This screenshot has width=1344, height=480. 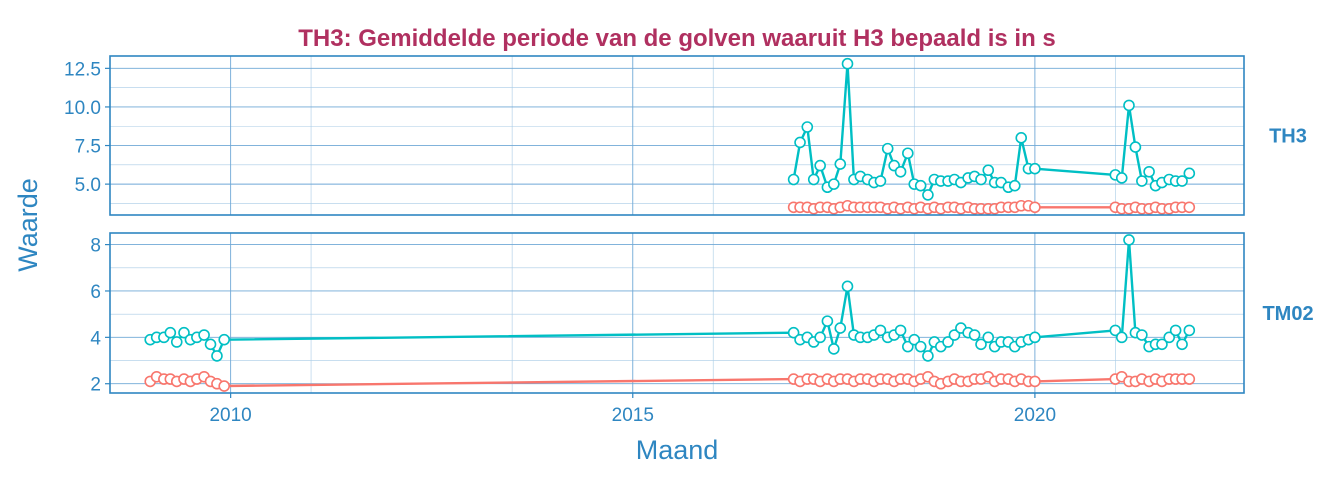 I want to click on x-tick-label: 2015, so click(x=633, y=415).